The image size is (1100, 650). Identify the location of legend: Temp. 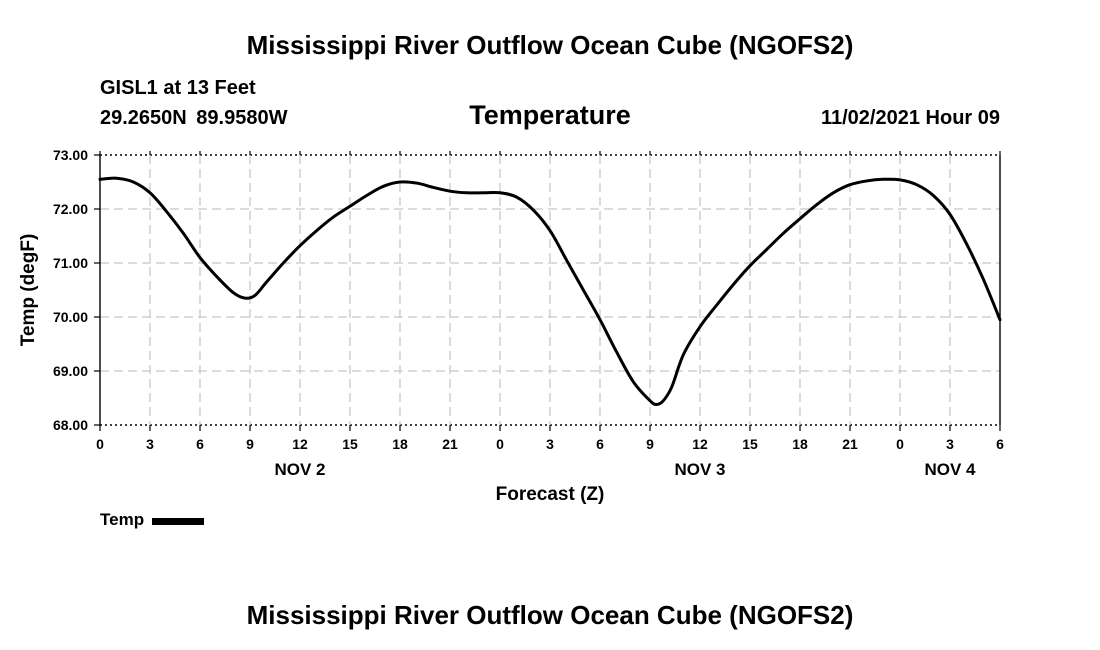
(152, 520).